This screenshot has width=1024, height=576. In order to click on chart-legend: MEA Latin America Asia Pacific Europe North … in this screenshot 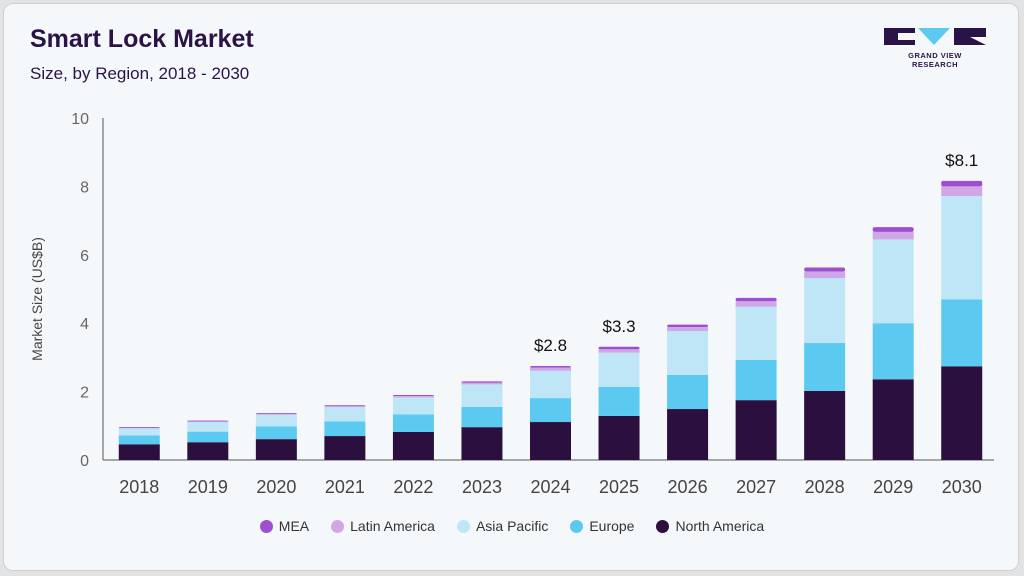, I will do `click(512, 526)`.